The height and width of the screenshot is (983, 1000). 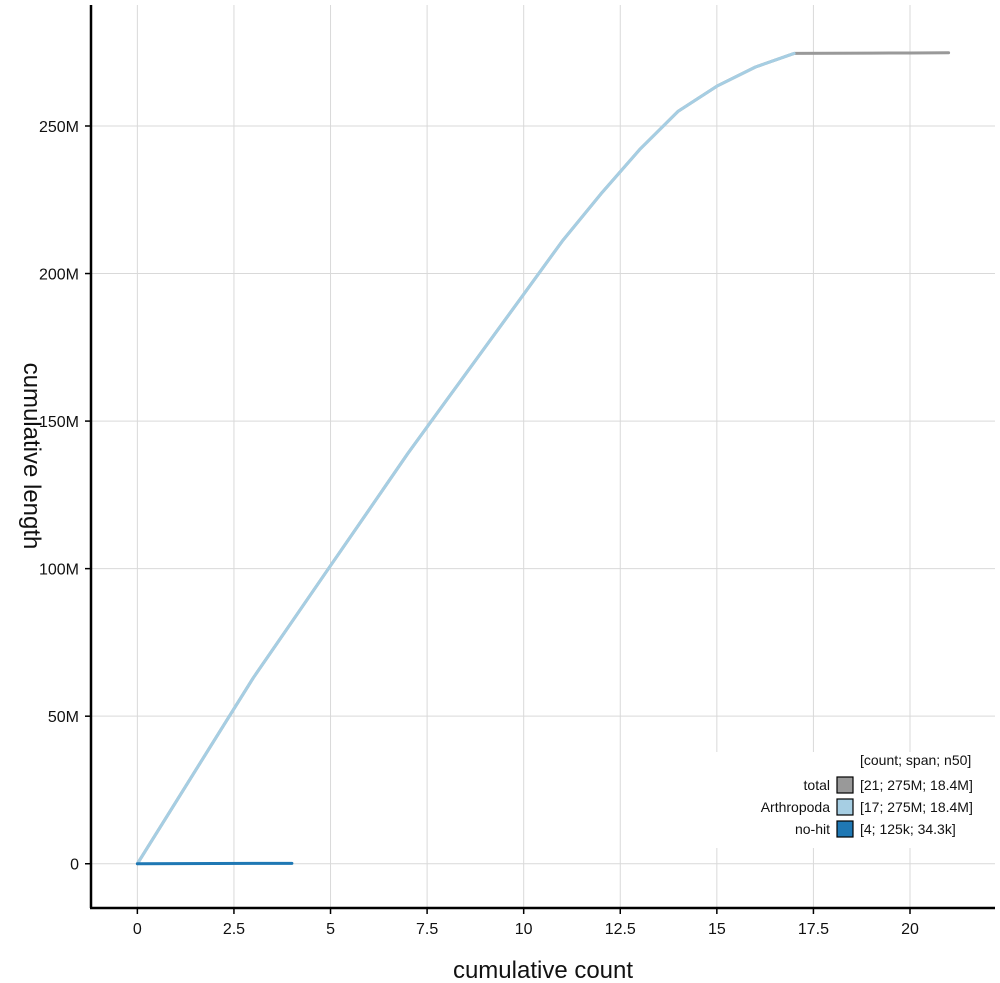 What do you see at coordinates (620, 929) in the screenshot?
I see `x-tick-label: 12.5` at bounding box center [620, 929].